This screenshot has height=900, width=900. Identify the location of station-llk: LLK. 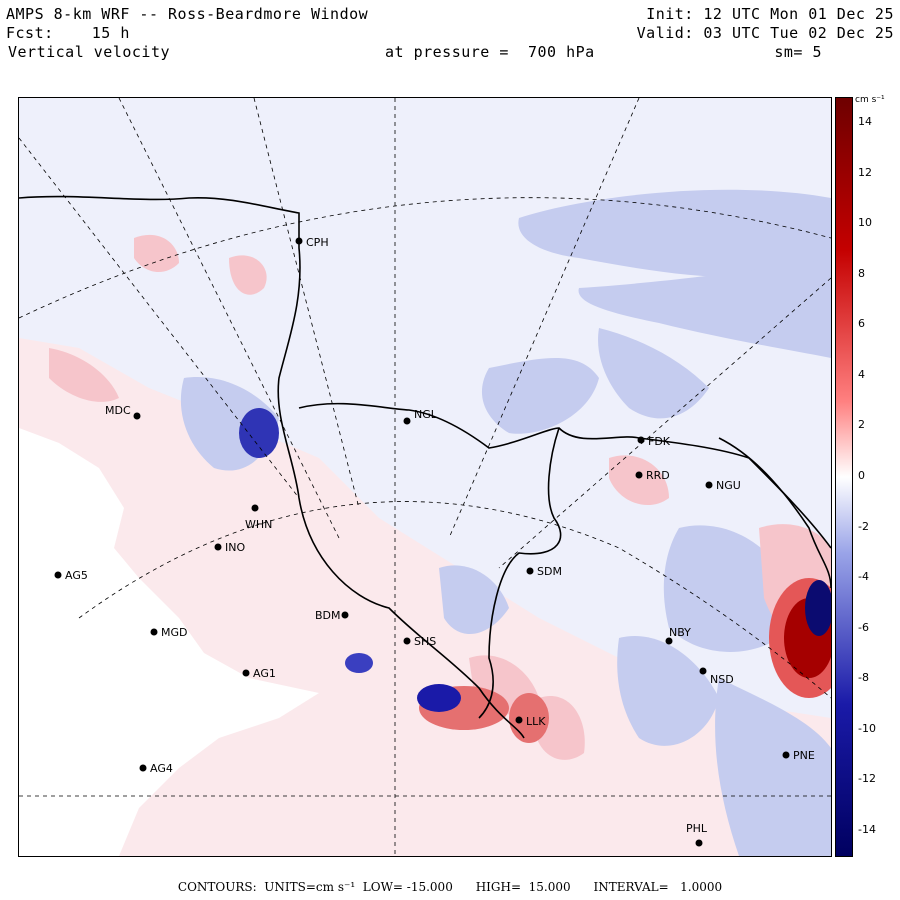
(530, 721).